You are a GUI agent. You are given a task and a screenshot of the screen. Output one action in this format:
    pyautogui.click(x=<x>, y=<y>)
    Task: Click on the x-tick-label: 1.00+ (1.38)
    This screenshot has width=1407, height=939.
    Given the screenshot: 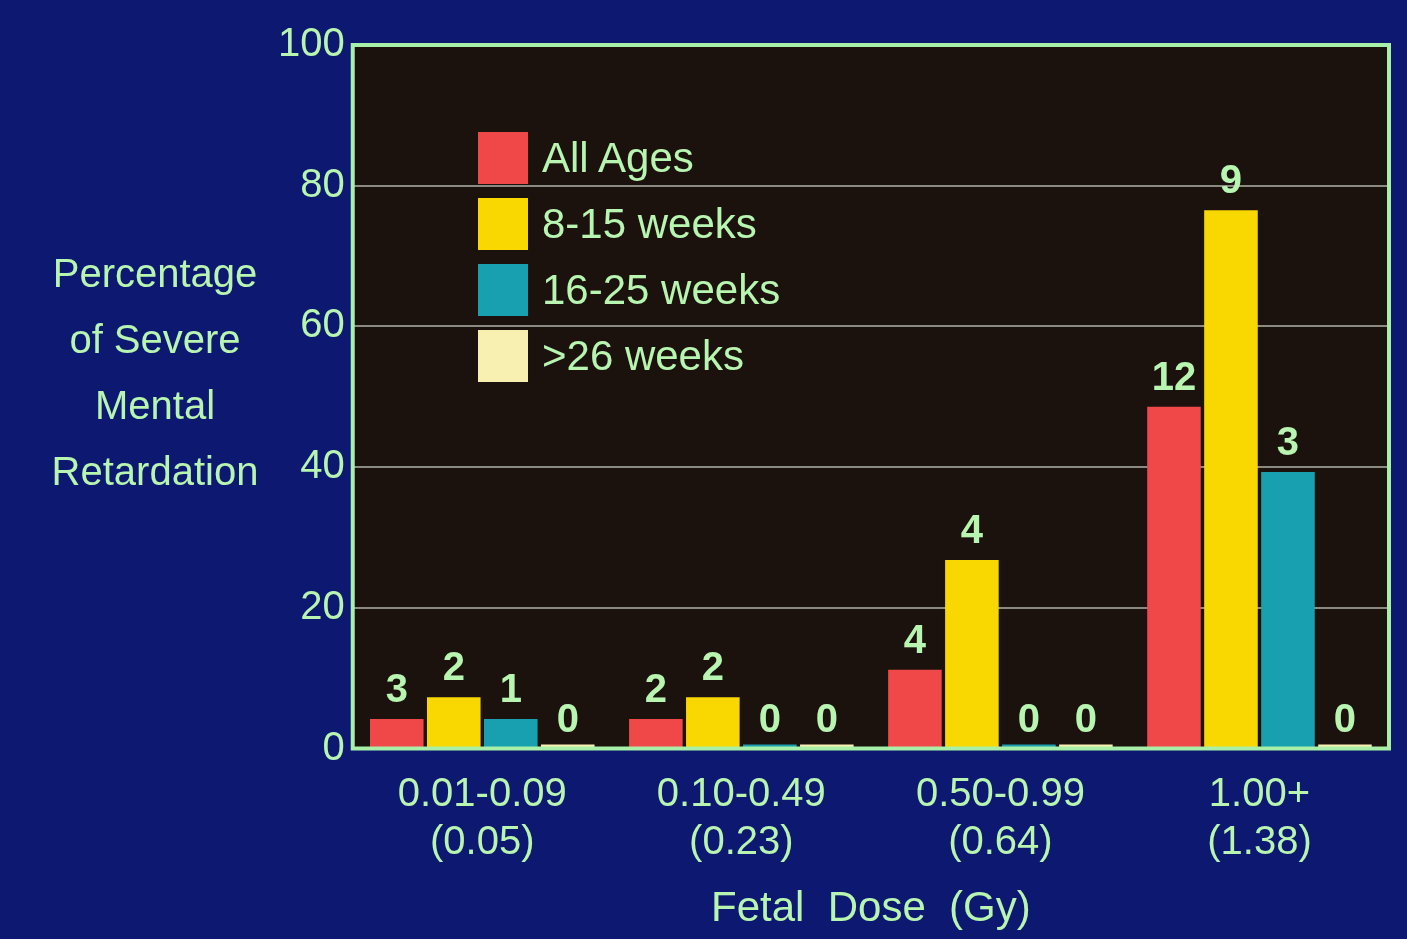 What is the action you would take?
    pyautogui.click(x=1259, y=815)
    